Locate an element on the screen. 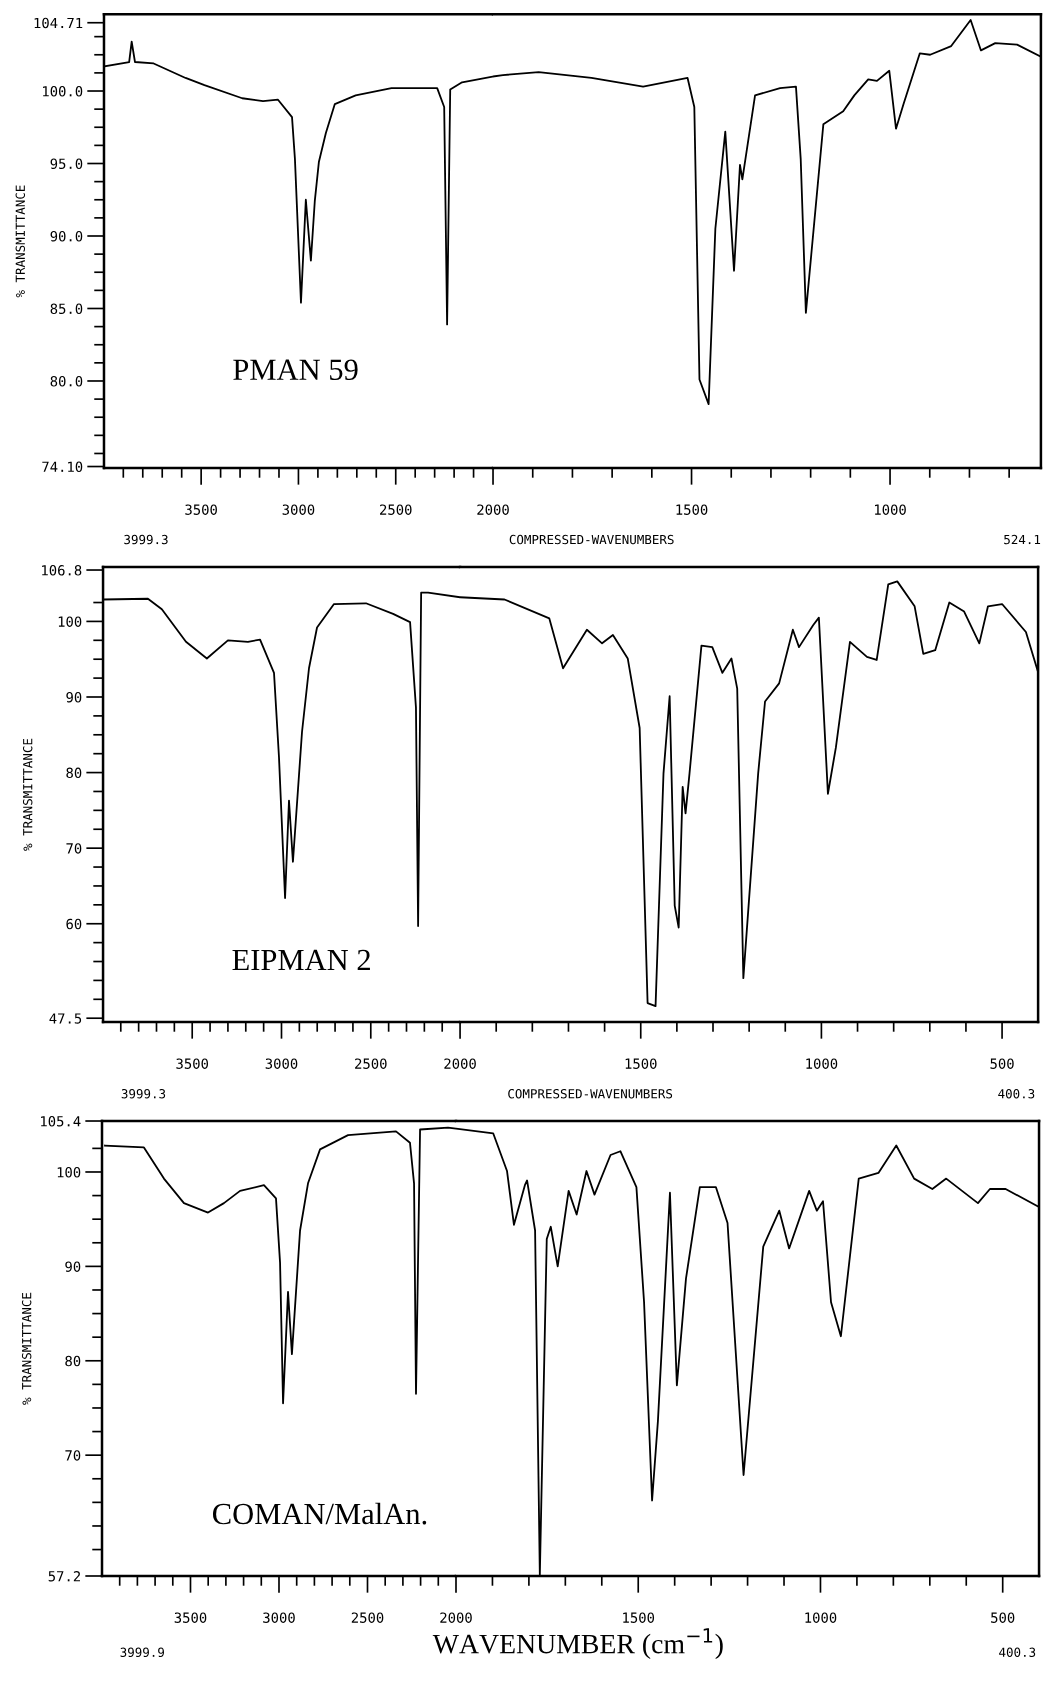 Image resolution: width=1043 pixels, height=1687 pixels. annotation: PMAN 59 is located at coordinates (295, 370).